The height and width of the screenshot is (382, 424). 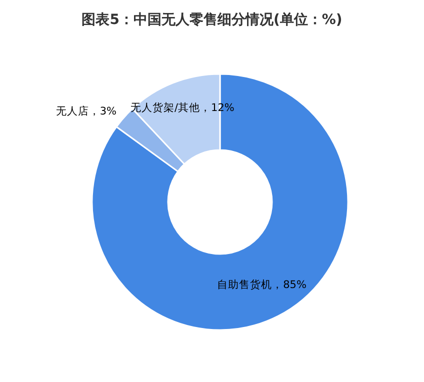 What do you see at coordinates (86, 111) in the screenshot?
I see `slice-label: 无人店，3%` at bounding box center [86, 111].